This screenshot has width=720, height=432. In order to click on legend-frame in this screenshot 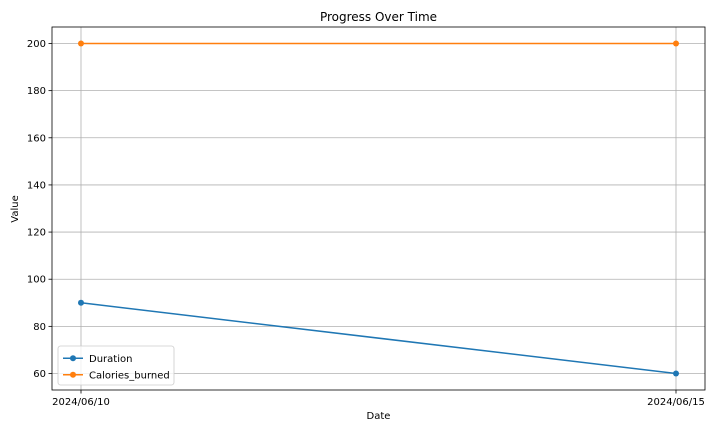, I will do `click(116, 365)`.